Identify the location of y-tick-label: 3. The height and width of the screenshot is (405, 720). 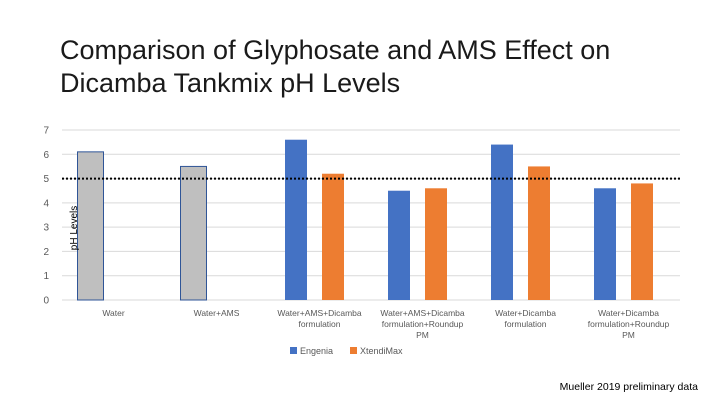
(46, 228).